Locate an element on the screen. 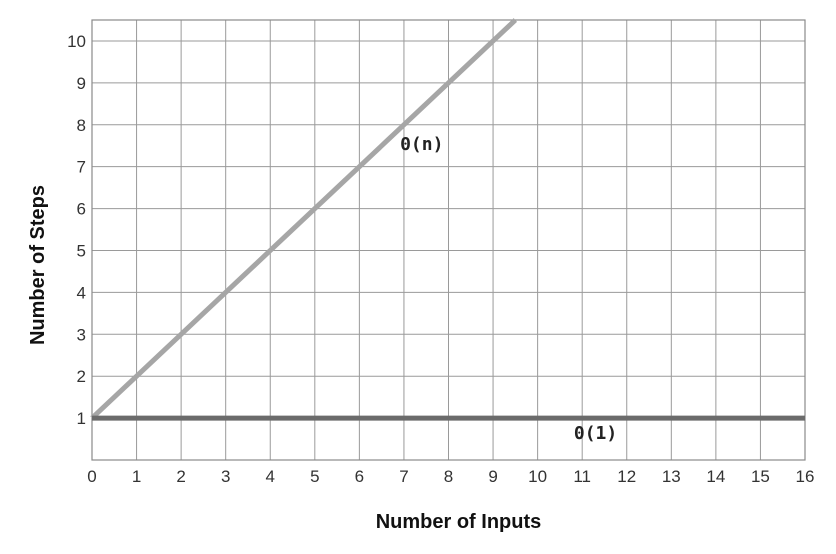 Image resolution: width=836 pixels, height=554 pixels. x-tick-label: 16 is located at coordinates (805, 476).